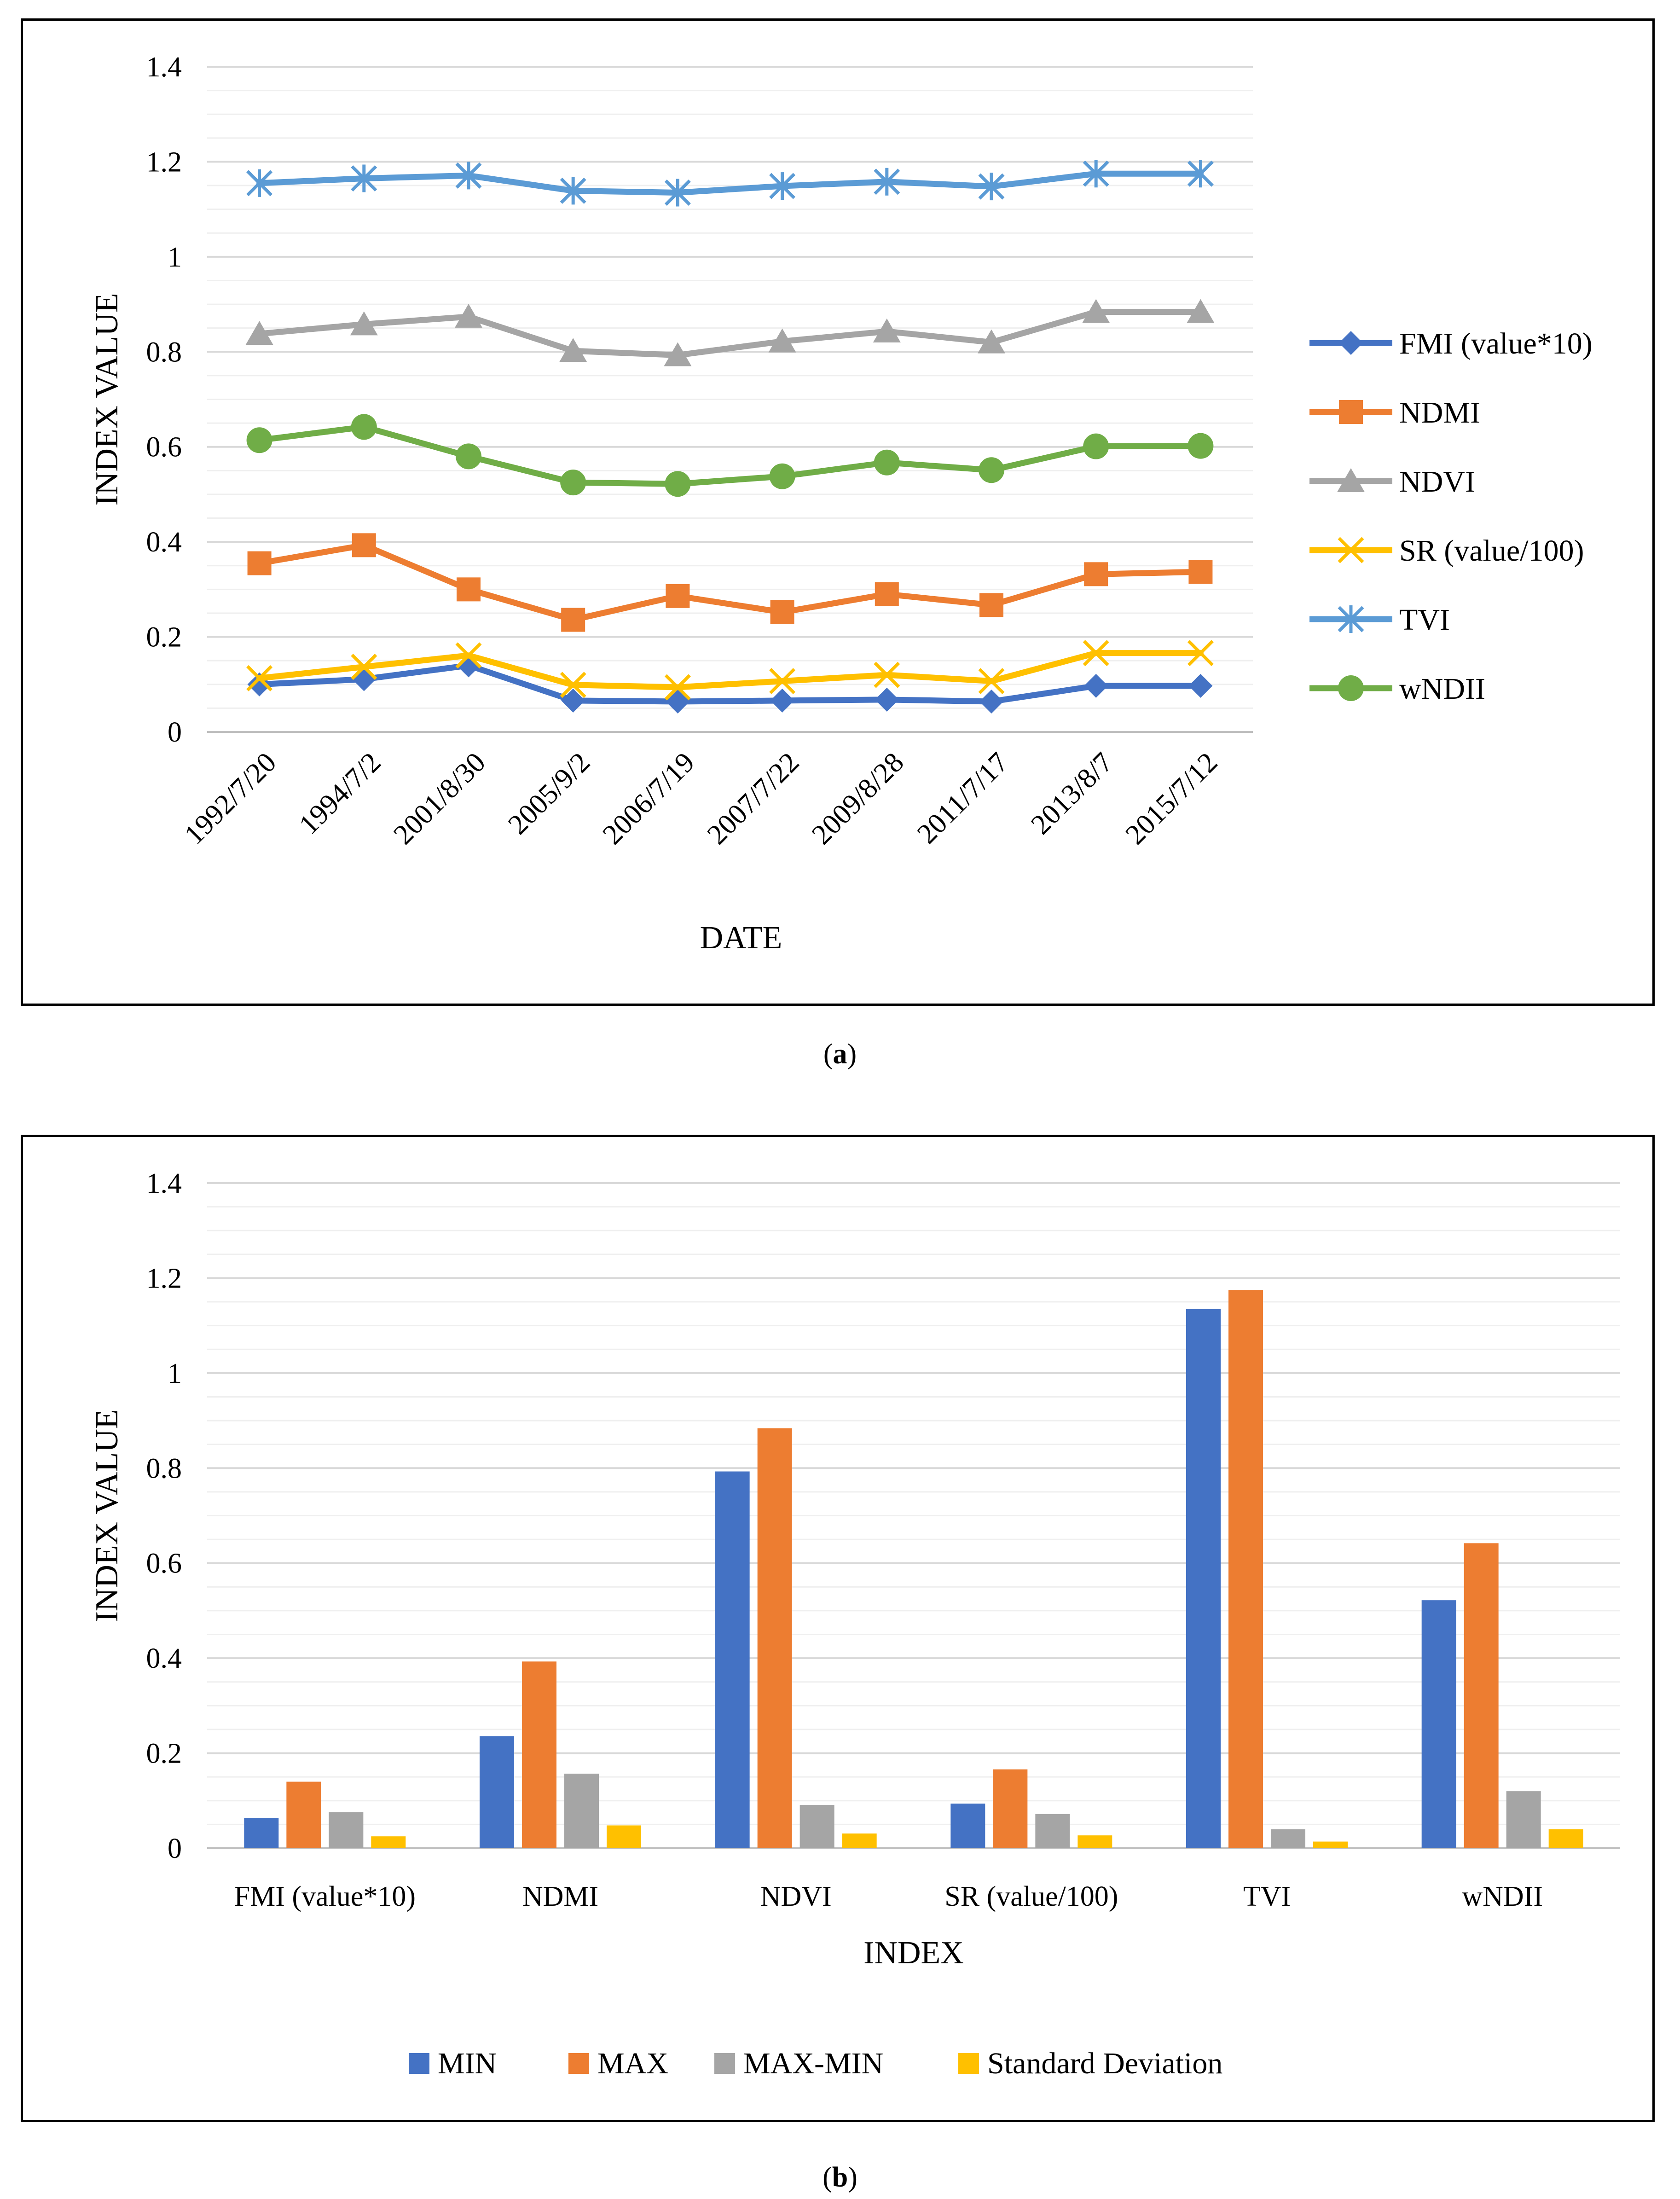  Describe the element at coordinates (164, 542) in the screenshot. I see `y-tick-label: 0.4` at that location.